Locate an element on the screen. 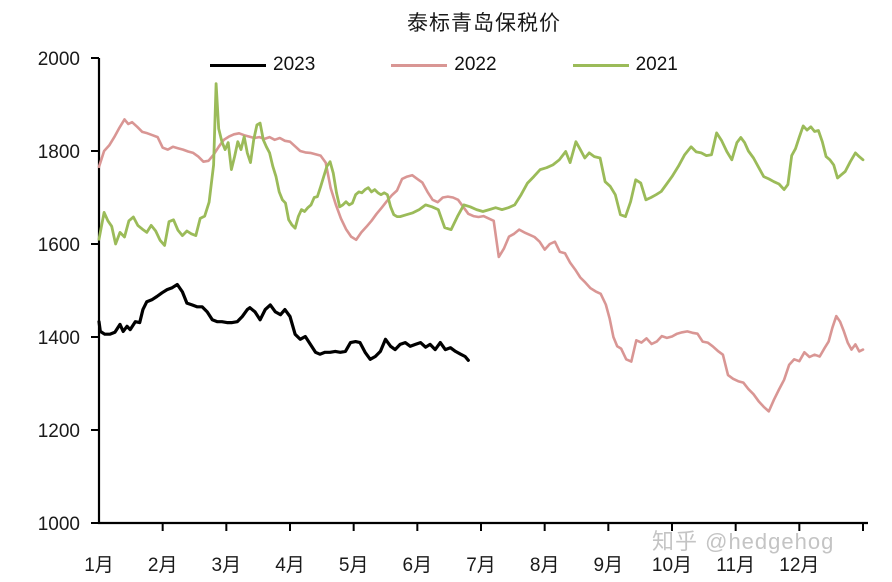  x-axis-tick-label: 8月 is located at coordinates (545, 565).